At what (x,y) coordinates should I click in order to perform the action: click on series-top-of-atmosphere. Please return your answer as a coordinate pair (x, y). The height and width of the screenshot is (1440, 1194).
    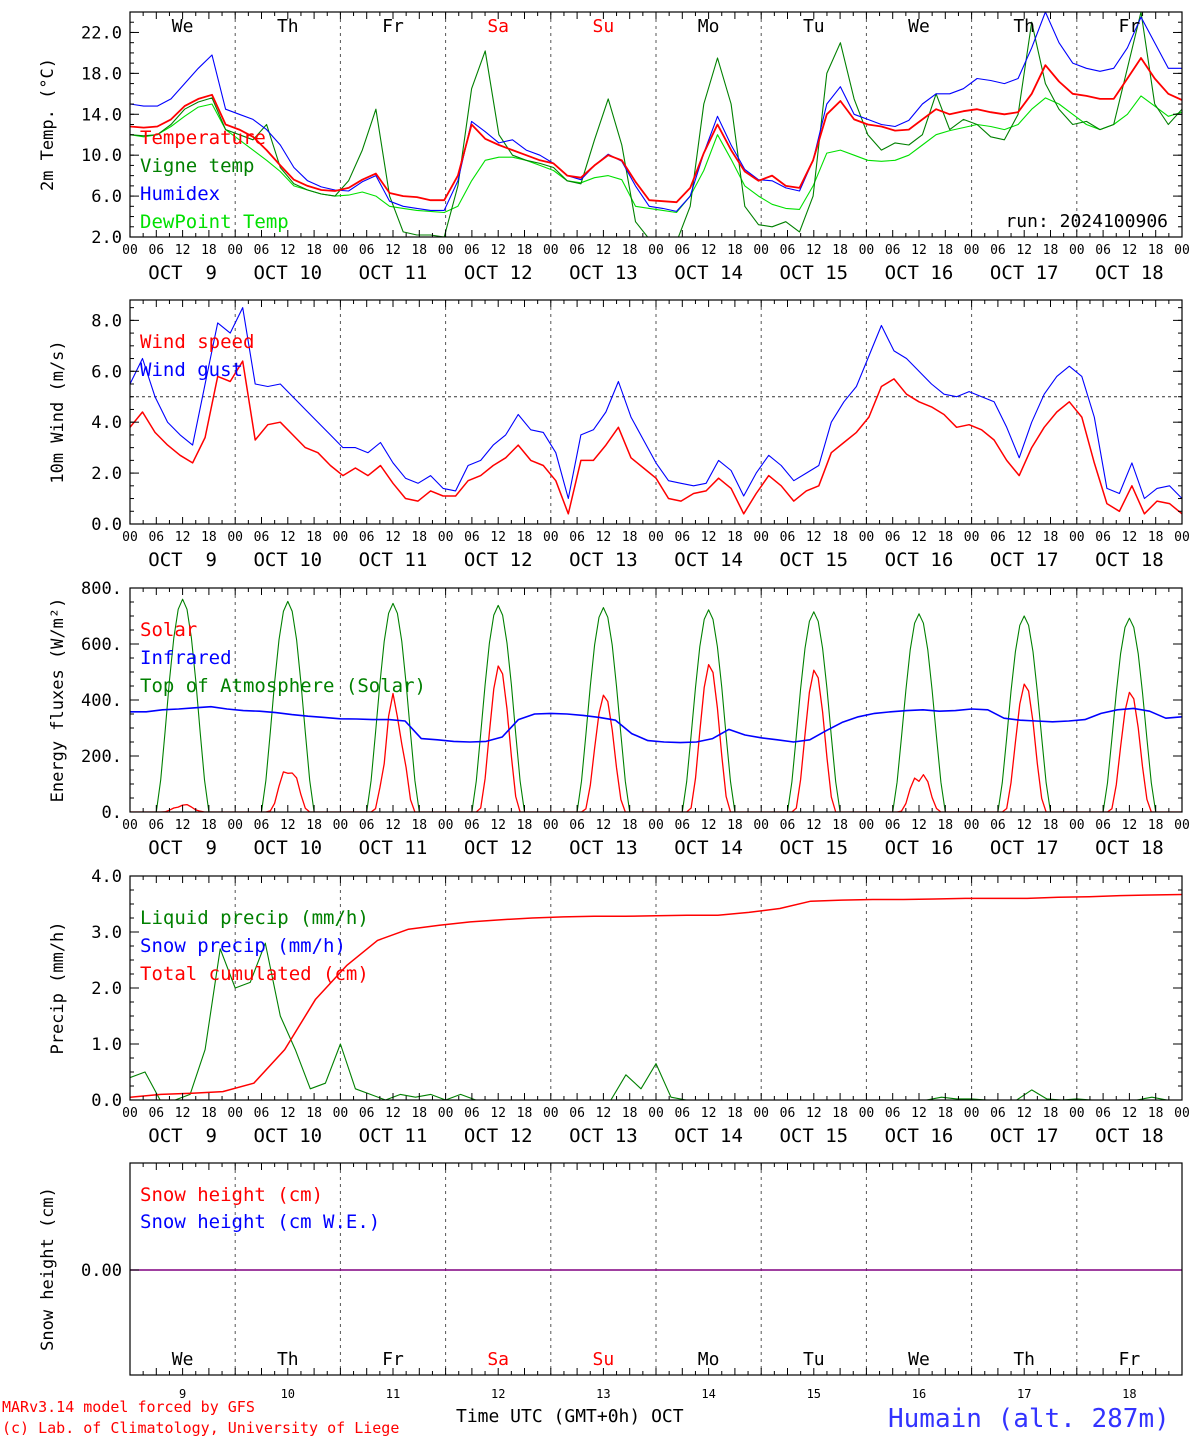
    Looking at the image, I should click on (656, 705).